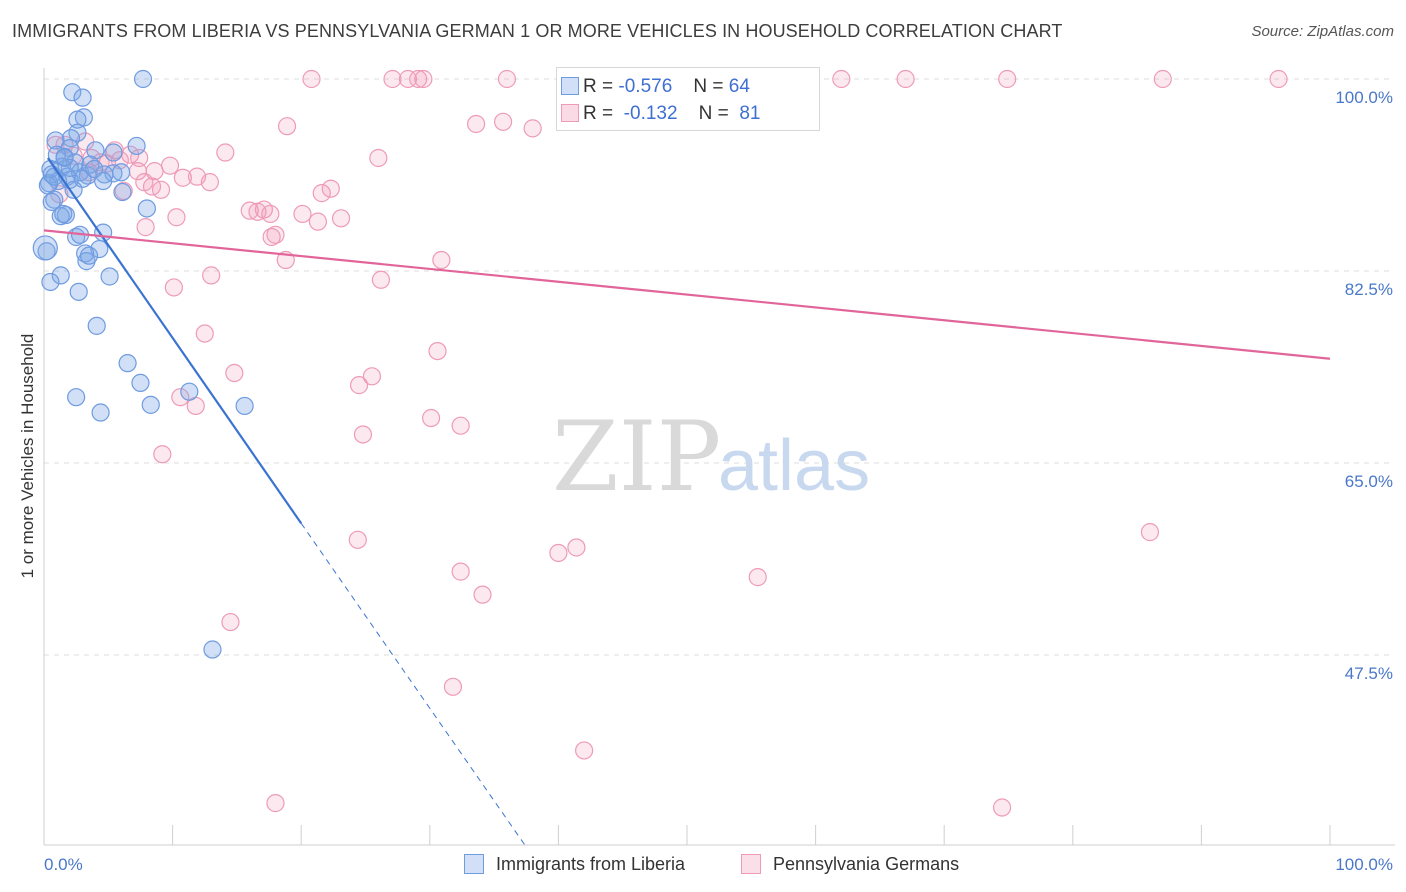  I want to click on legend-r-value: -0.132, so click(648, 113).